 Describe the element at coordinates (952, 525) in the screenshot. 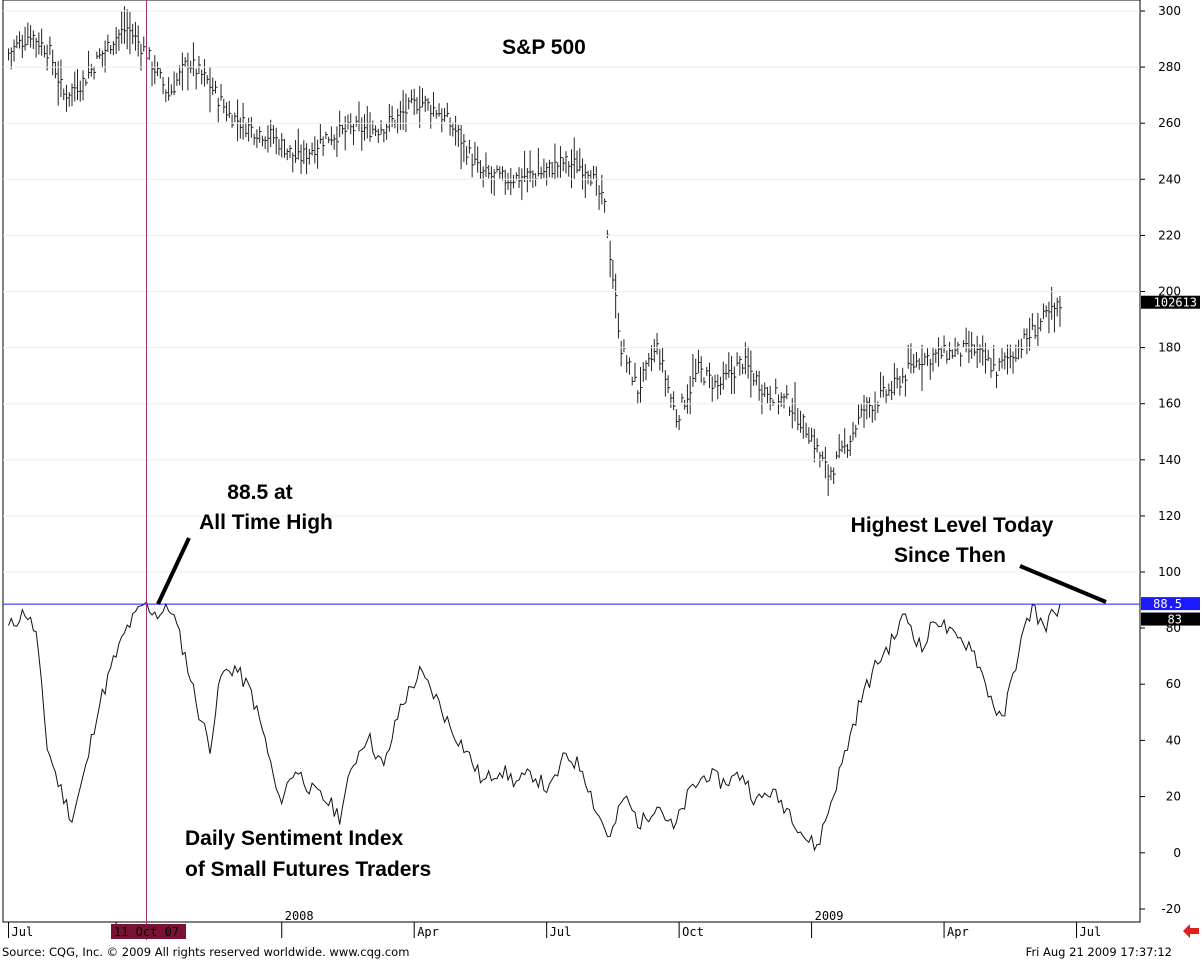

I see `annotation-today-line1: Highest Level Today` at that location.